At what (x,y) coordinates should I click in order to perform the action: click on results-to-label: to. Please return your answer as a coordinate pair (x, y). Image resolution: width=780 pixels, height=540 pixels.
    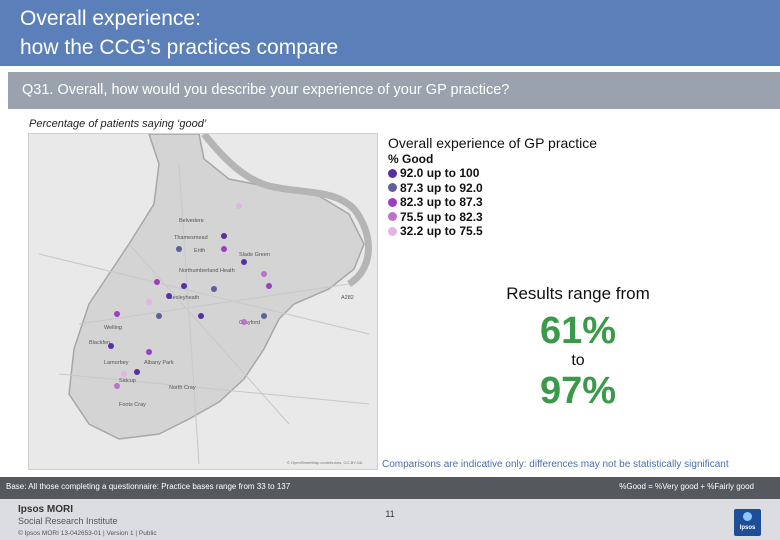
    Looking at the image, I should click on (578, 360).